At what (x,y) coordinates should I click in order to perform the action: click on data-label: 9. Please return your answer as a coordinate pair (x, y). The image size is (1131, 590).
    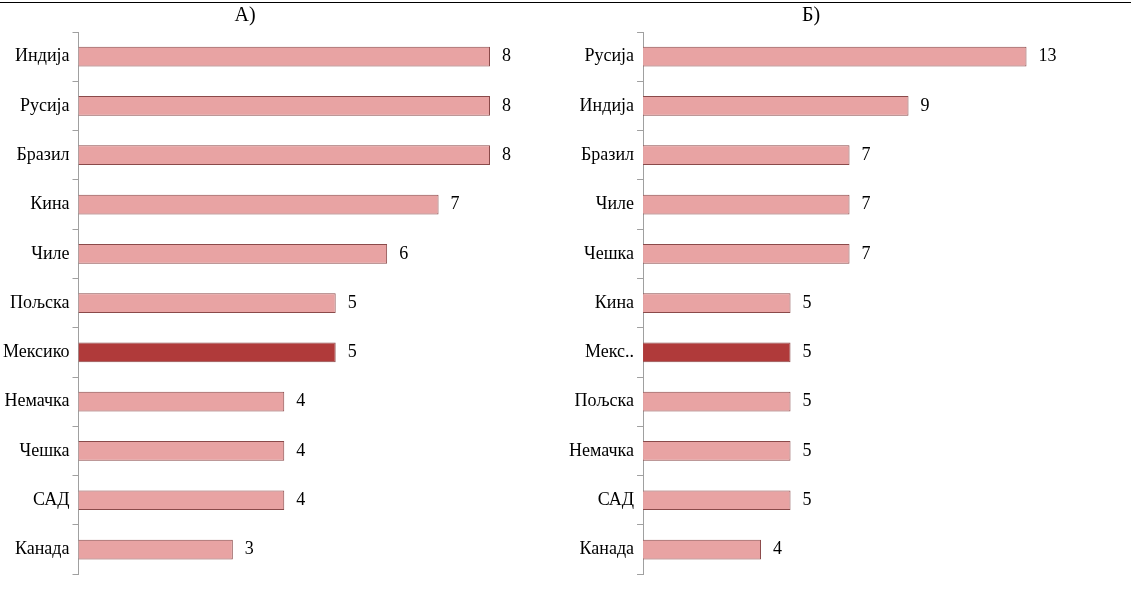
    Looking at the image, I should click on (925, 104).